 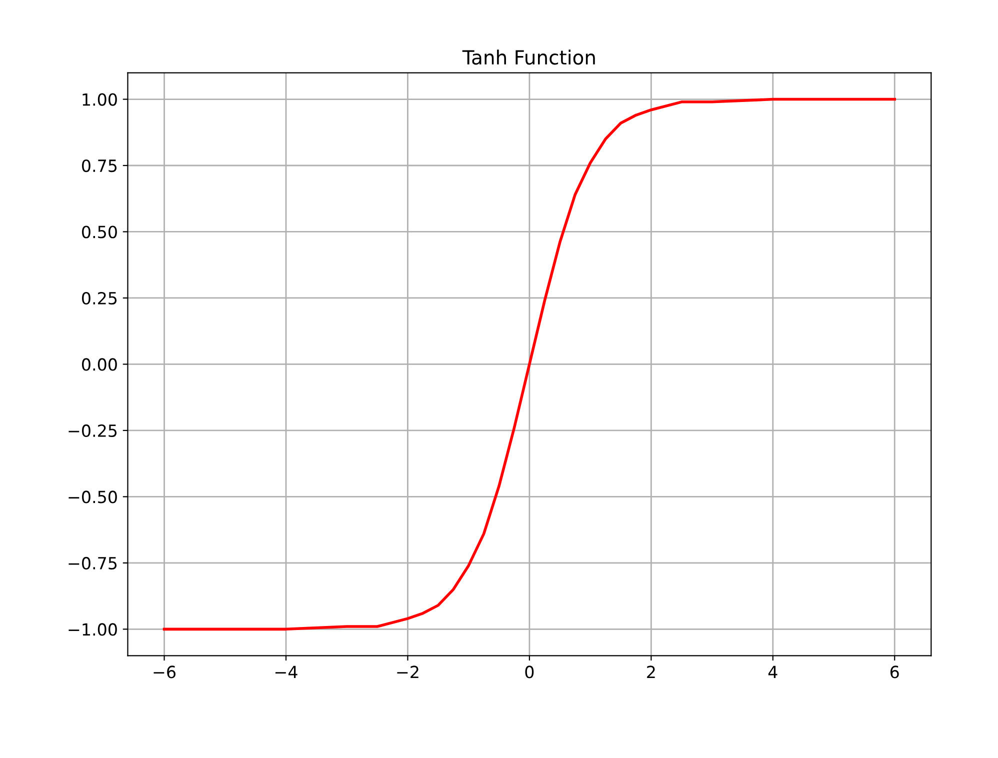 What do you see at coordinates (407, 672) in the screenshot?
I see `x-tick-label: −2` at bounding box center [407, 672].